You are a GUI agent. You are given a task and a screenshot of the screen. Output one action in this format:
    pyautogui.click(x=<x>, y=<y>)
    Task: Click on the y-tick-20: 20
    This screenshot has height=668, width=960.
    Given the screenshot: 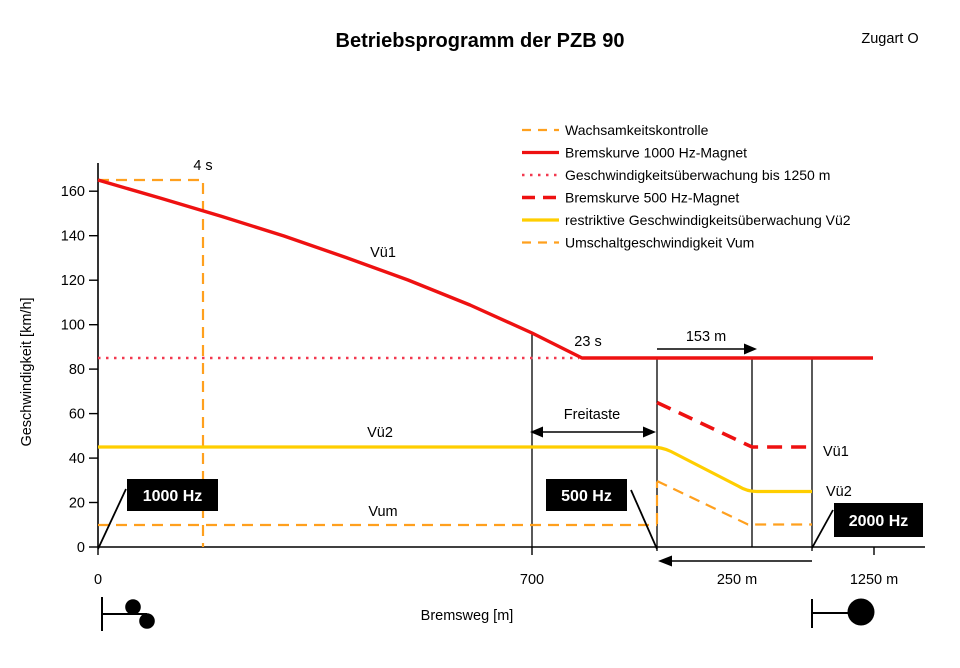 What is the action you would take?
    pyautogui.click(x=77, y=504)
    